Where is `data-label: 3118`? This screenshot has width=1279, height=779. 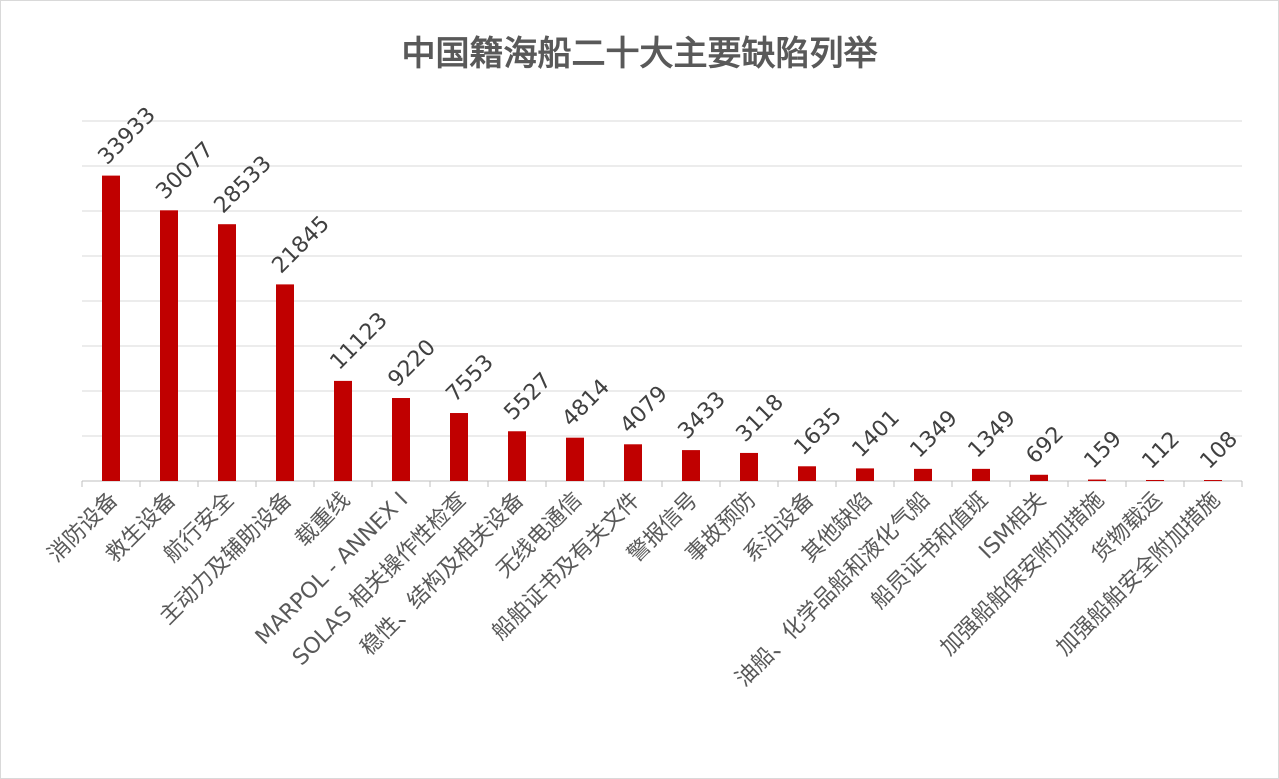
data-label: 3118 is located at coordinates (760, 418).